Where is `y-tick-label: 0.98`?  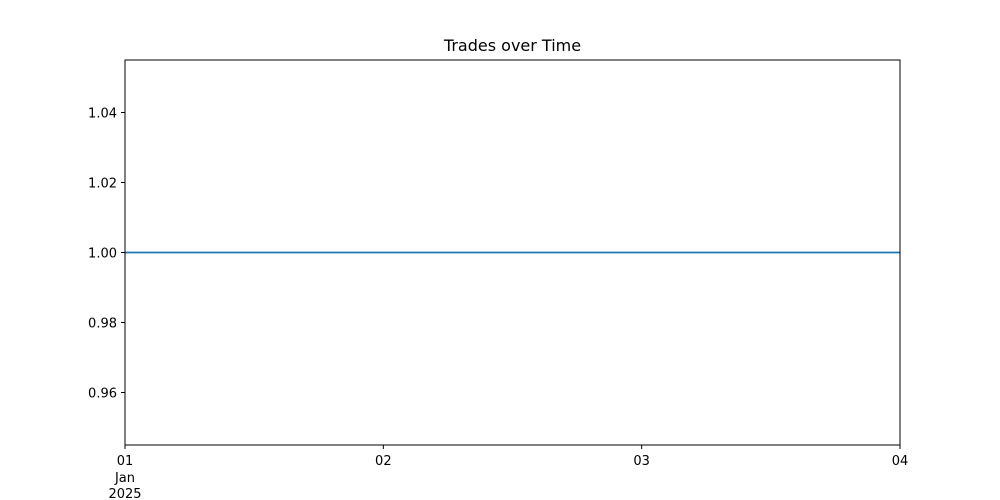
y-tick-label: 0.98 is located at coordinates (102, 324).